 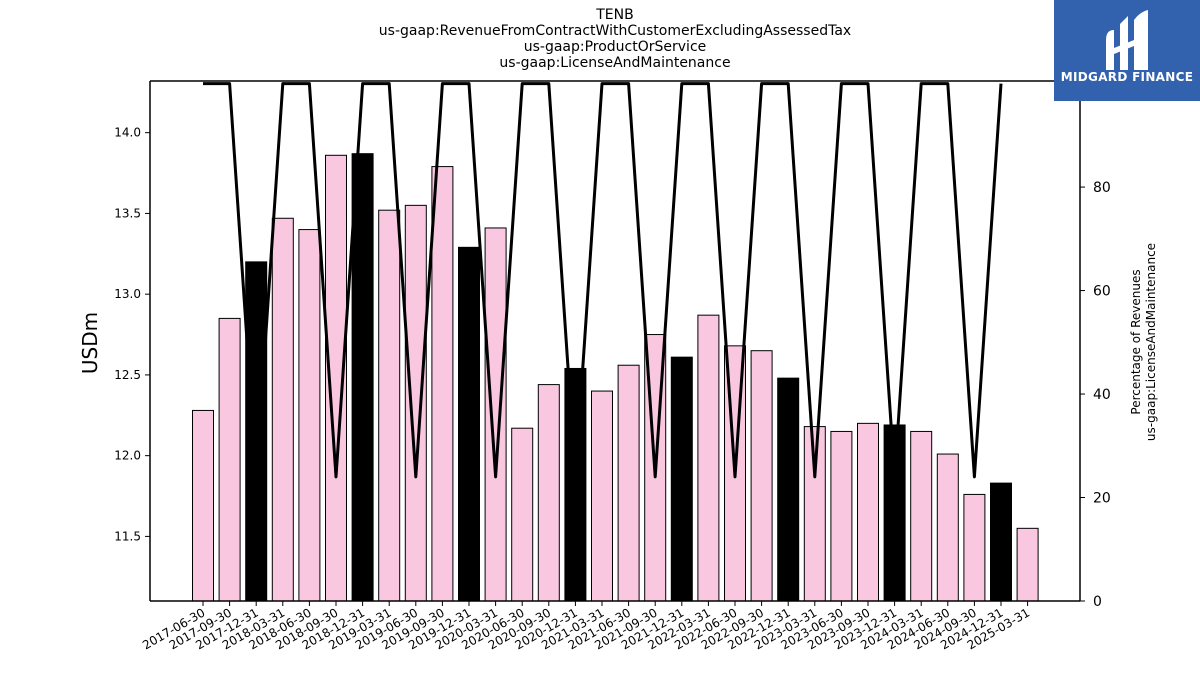 What do you see at coordinates (90, 343) in the screenshot?
I see `y-axis-label: USDm` at bounding box center [90, 343].